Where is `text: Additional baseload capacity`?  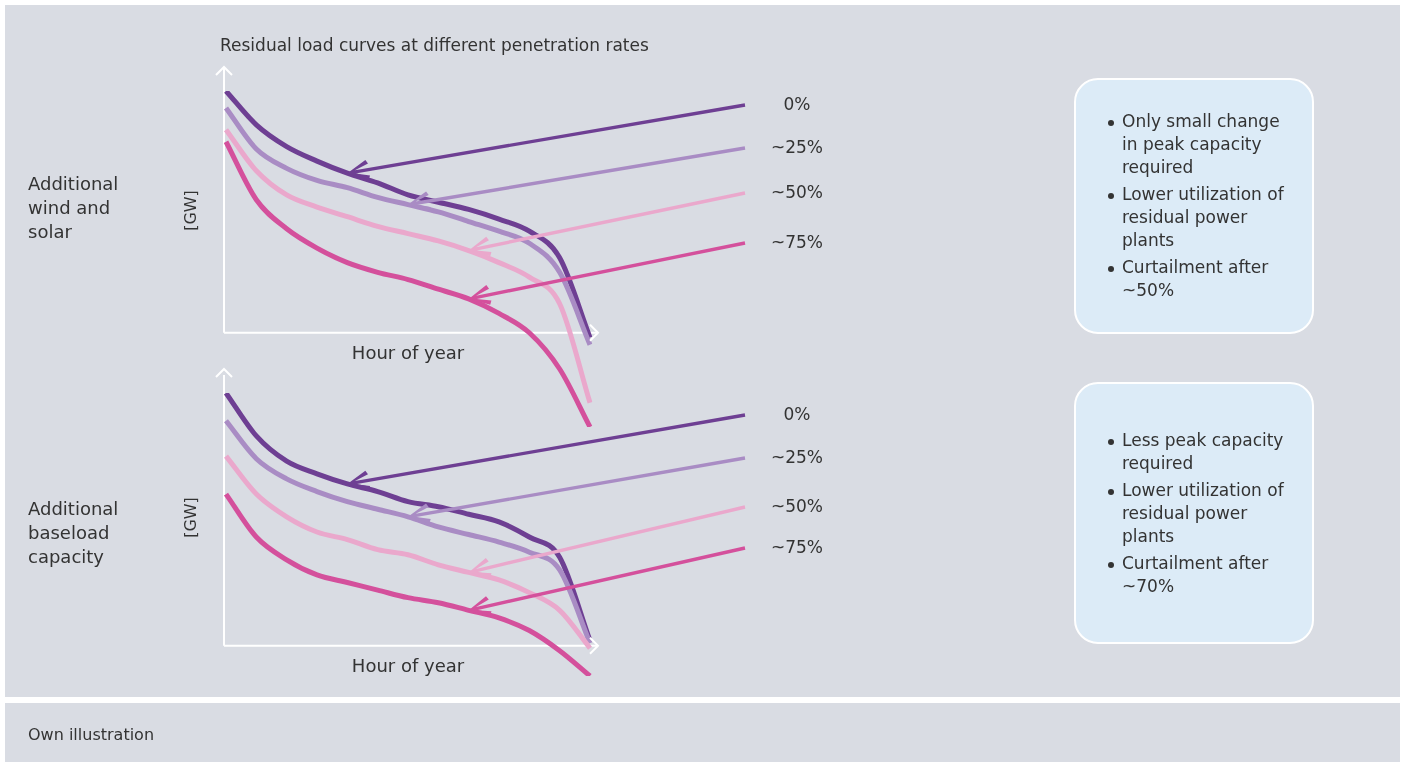
text: Additional baseload capacity is located at coordinates (74, 533).